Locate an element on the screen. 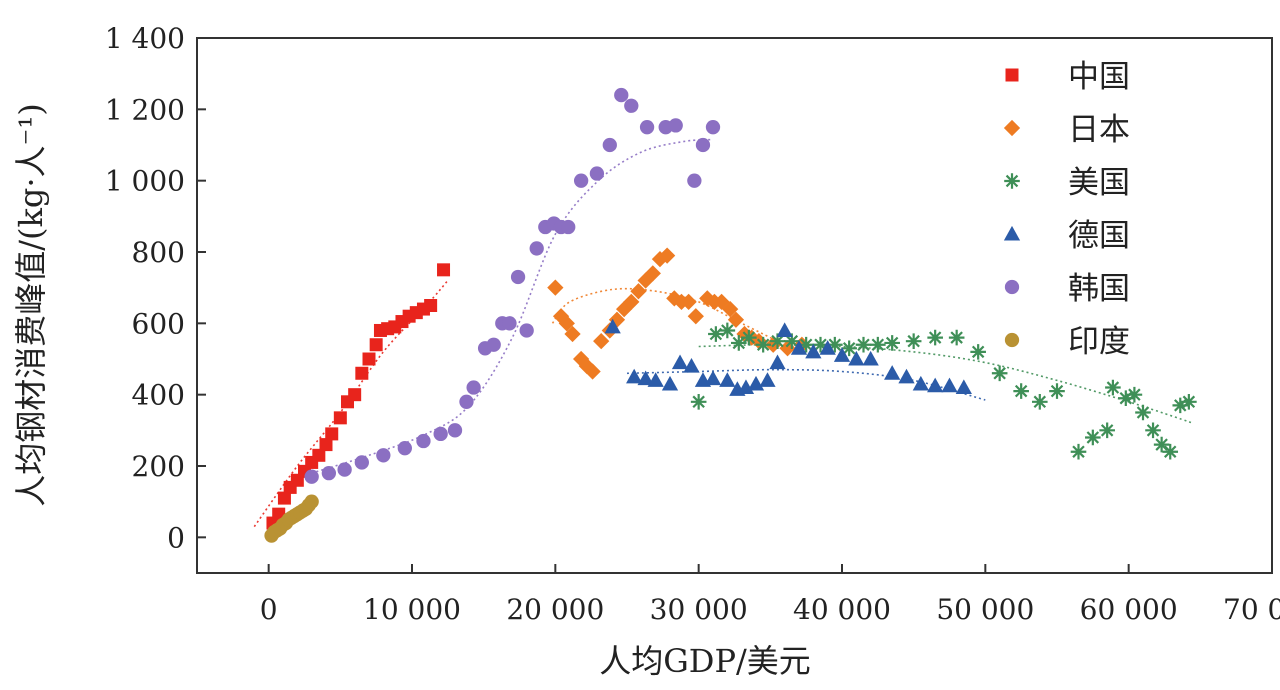 This screenshot has width=1280, height=690. x-tick-label: 70 000 is located at coordinates (1251, 609).